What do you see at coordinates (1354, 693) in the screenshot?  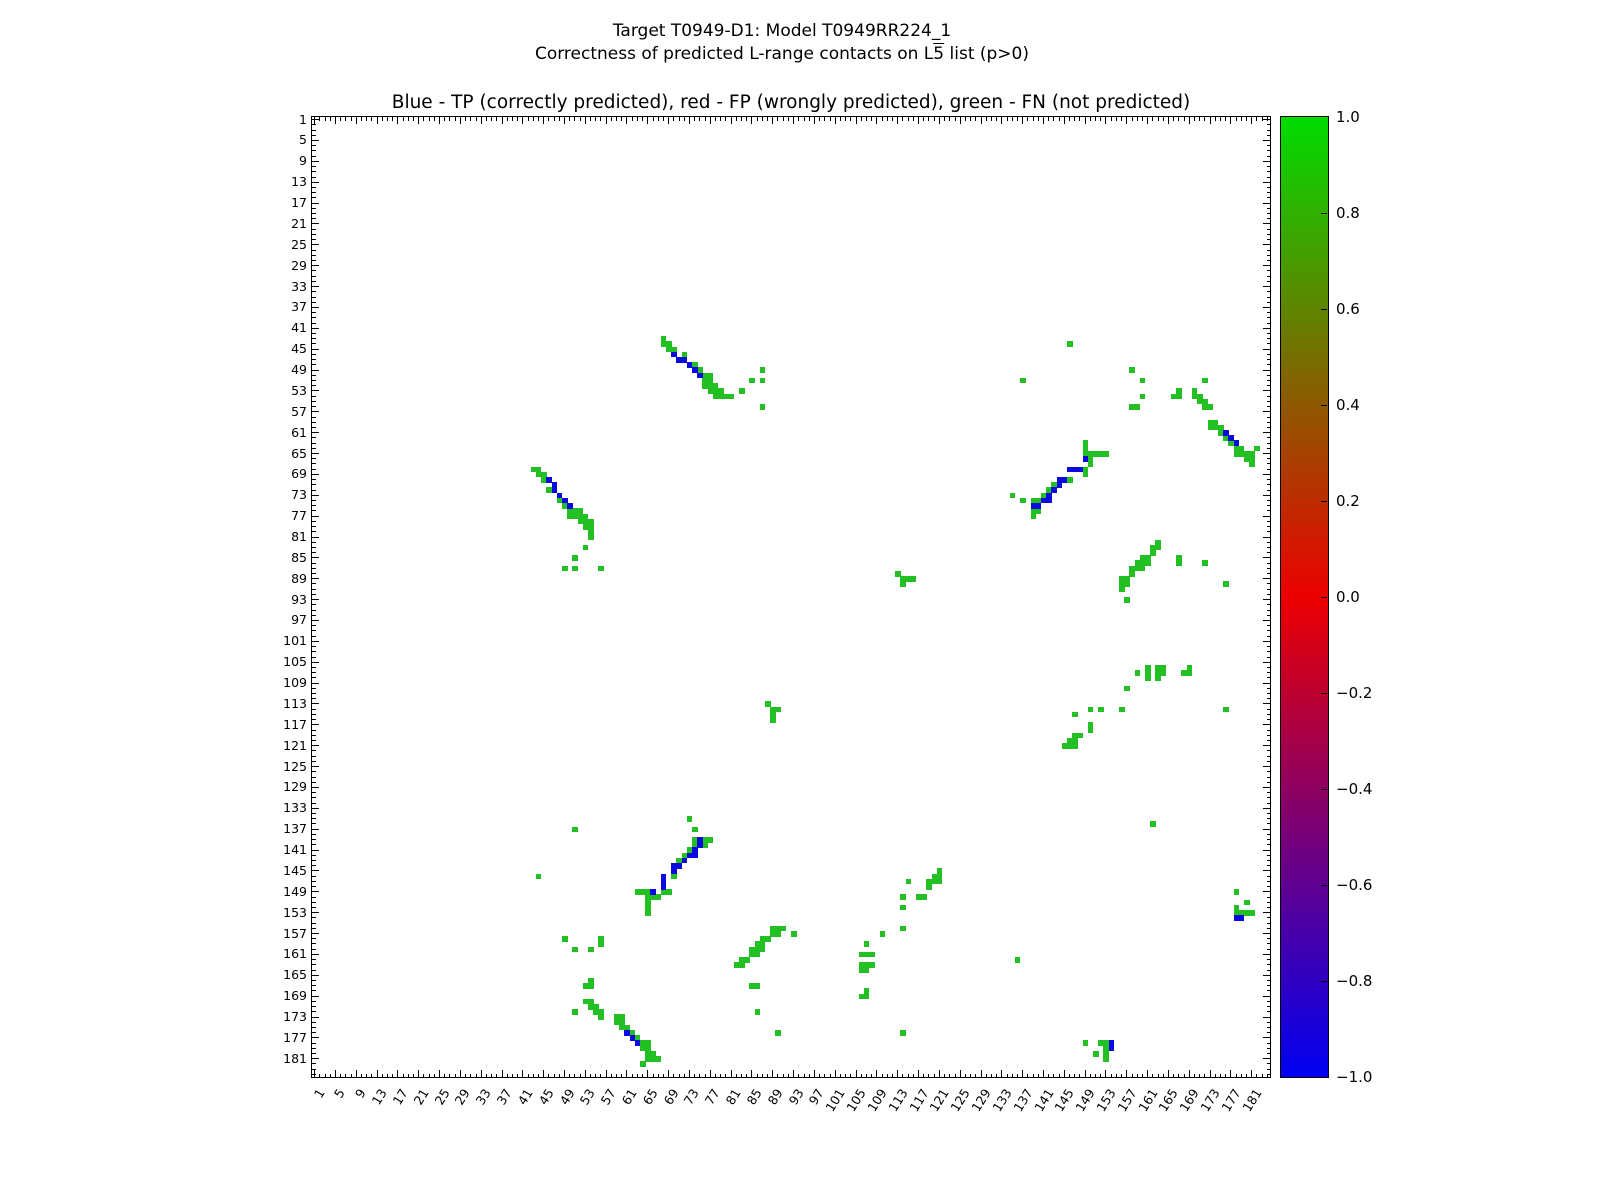 I see `colorbar-tick-label: −0.2` at bounding box center [1354, 693].